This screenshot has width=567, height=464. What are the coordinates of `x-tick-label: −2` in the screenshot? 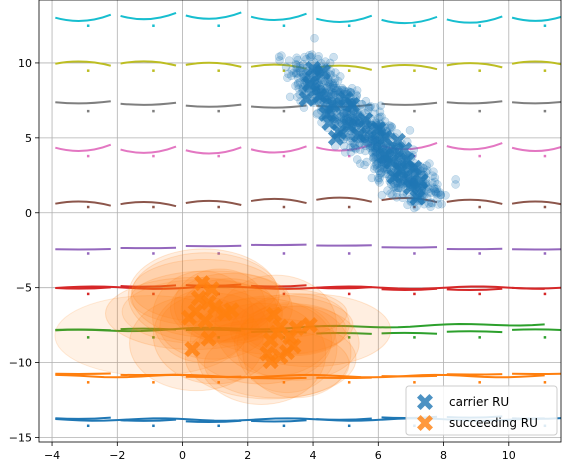 It's located at (117, 455).